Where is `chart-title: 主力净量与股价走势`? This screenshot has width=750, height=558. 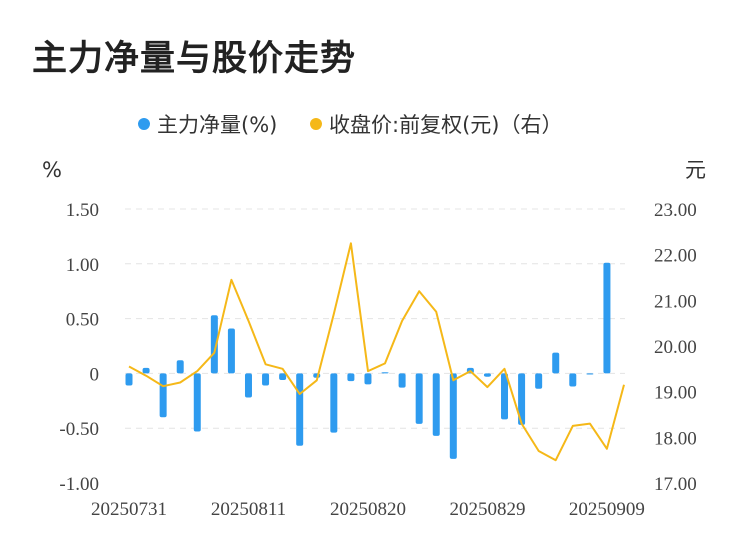
chart-title: 主力净量与股价走势 is located at coordinates (194, 59).